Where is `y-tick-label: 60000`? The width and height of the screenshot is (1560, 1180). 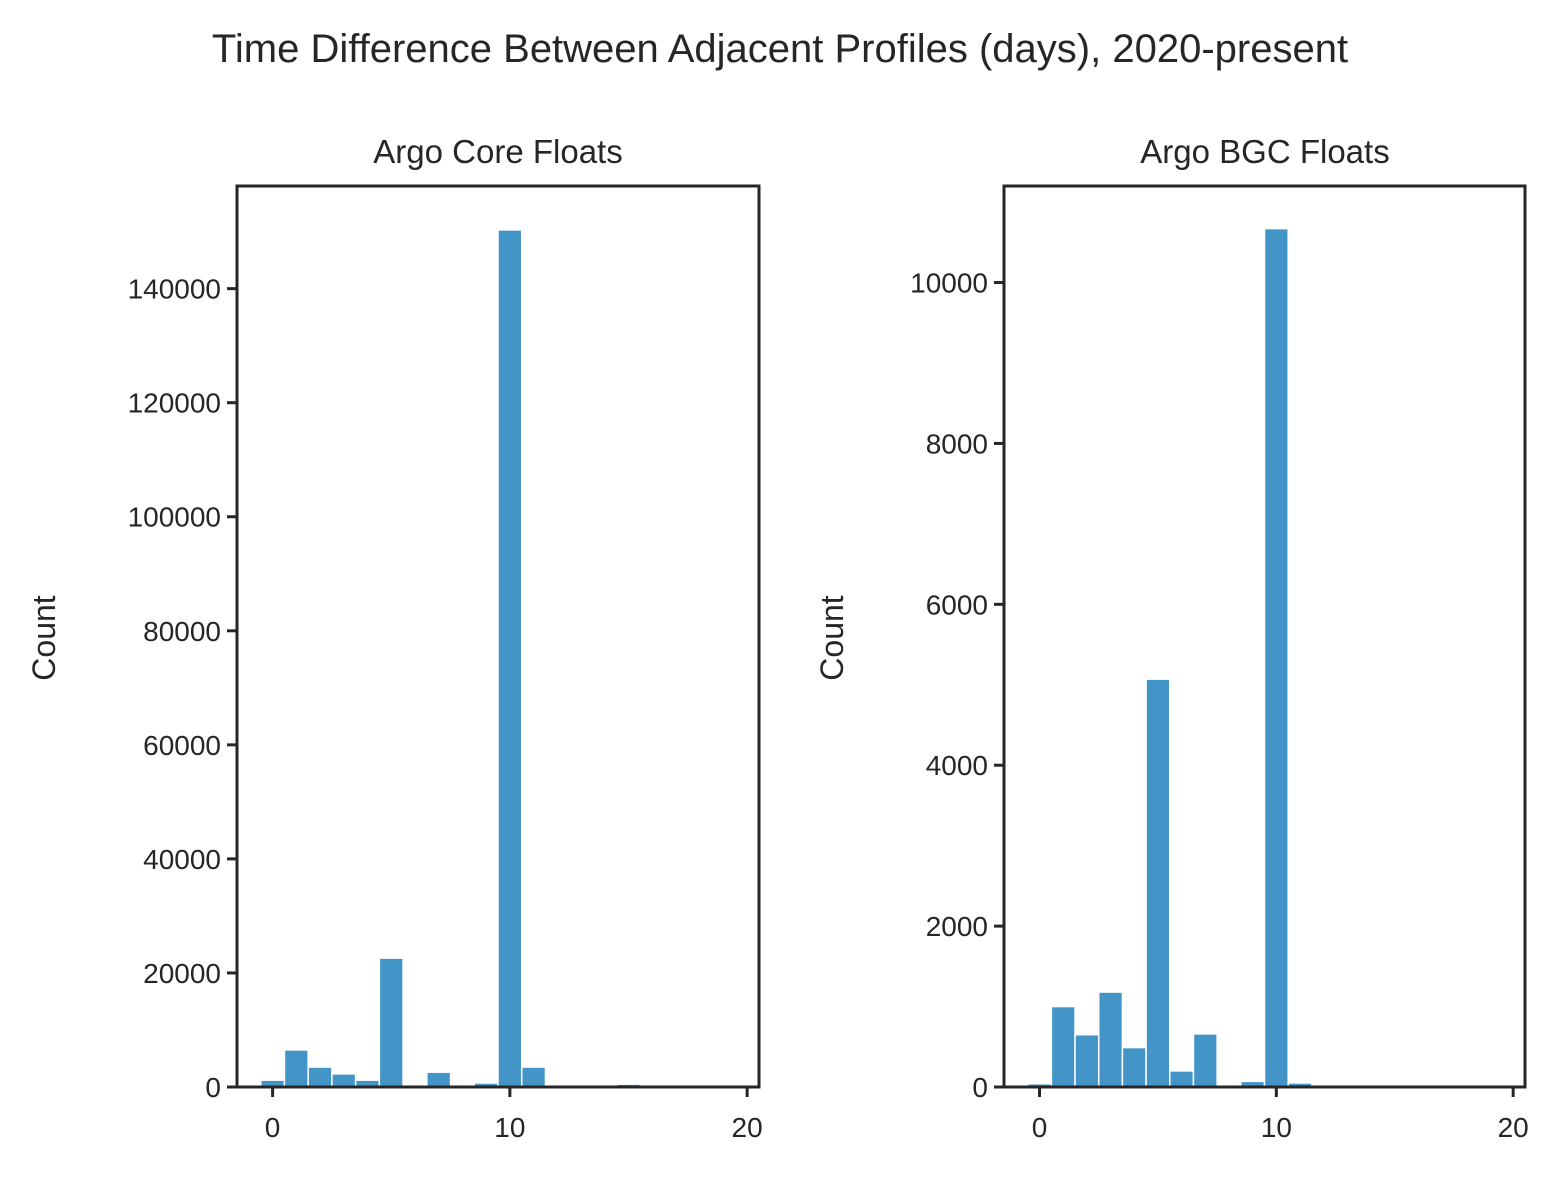 y-tick-label: 60000 is located at coordinates (182, 745).